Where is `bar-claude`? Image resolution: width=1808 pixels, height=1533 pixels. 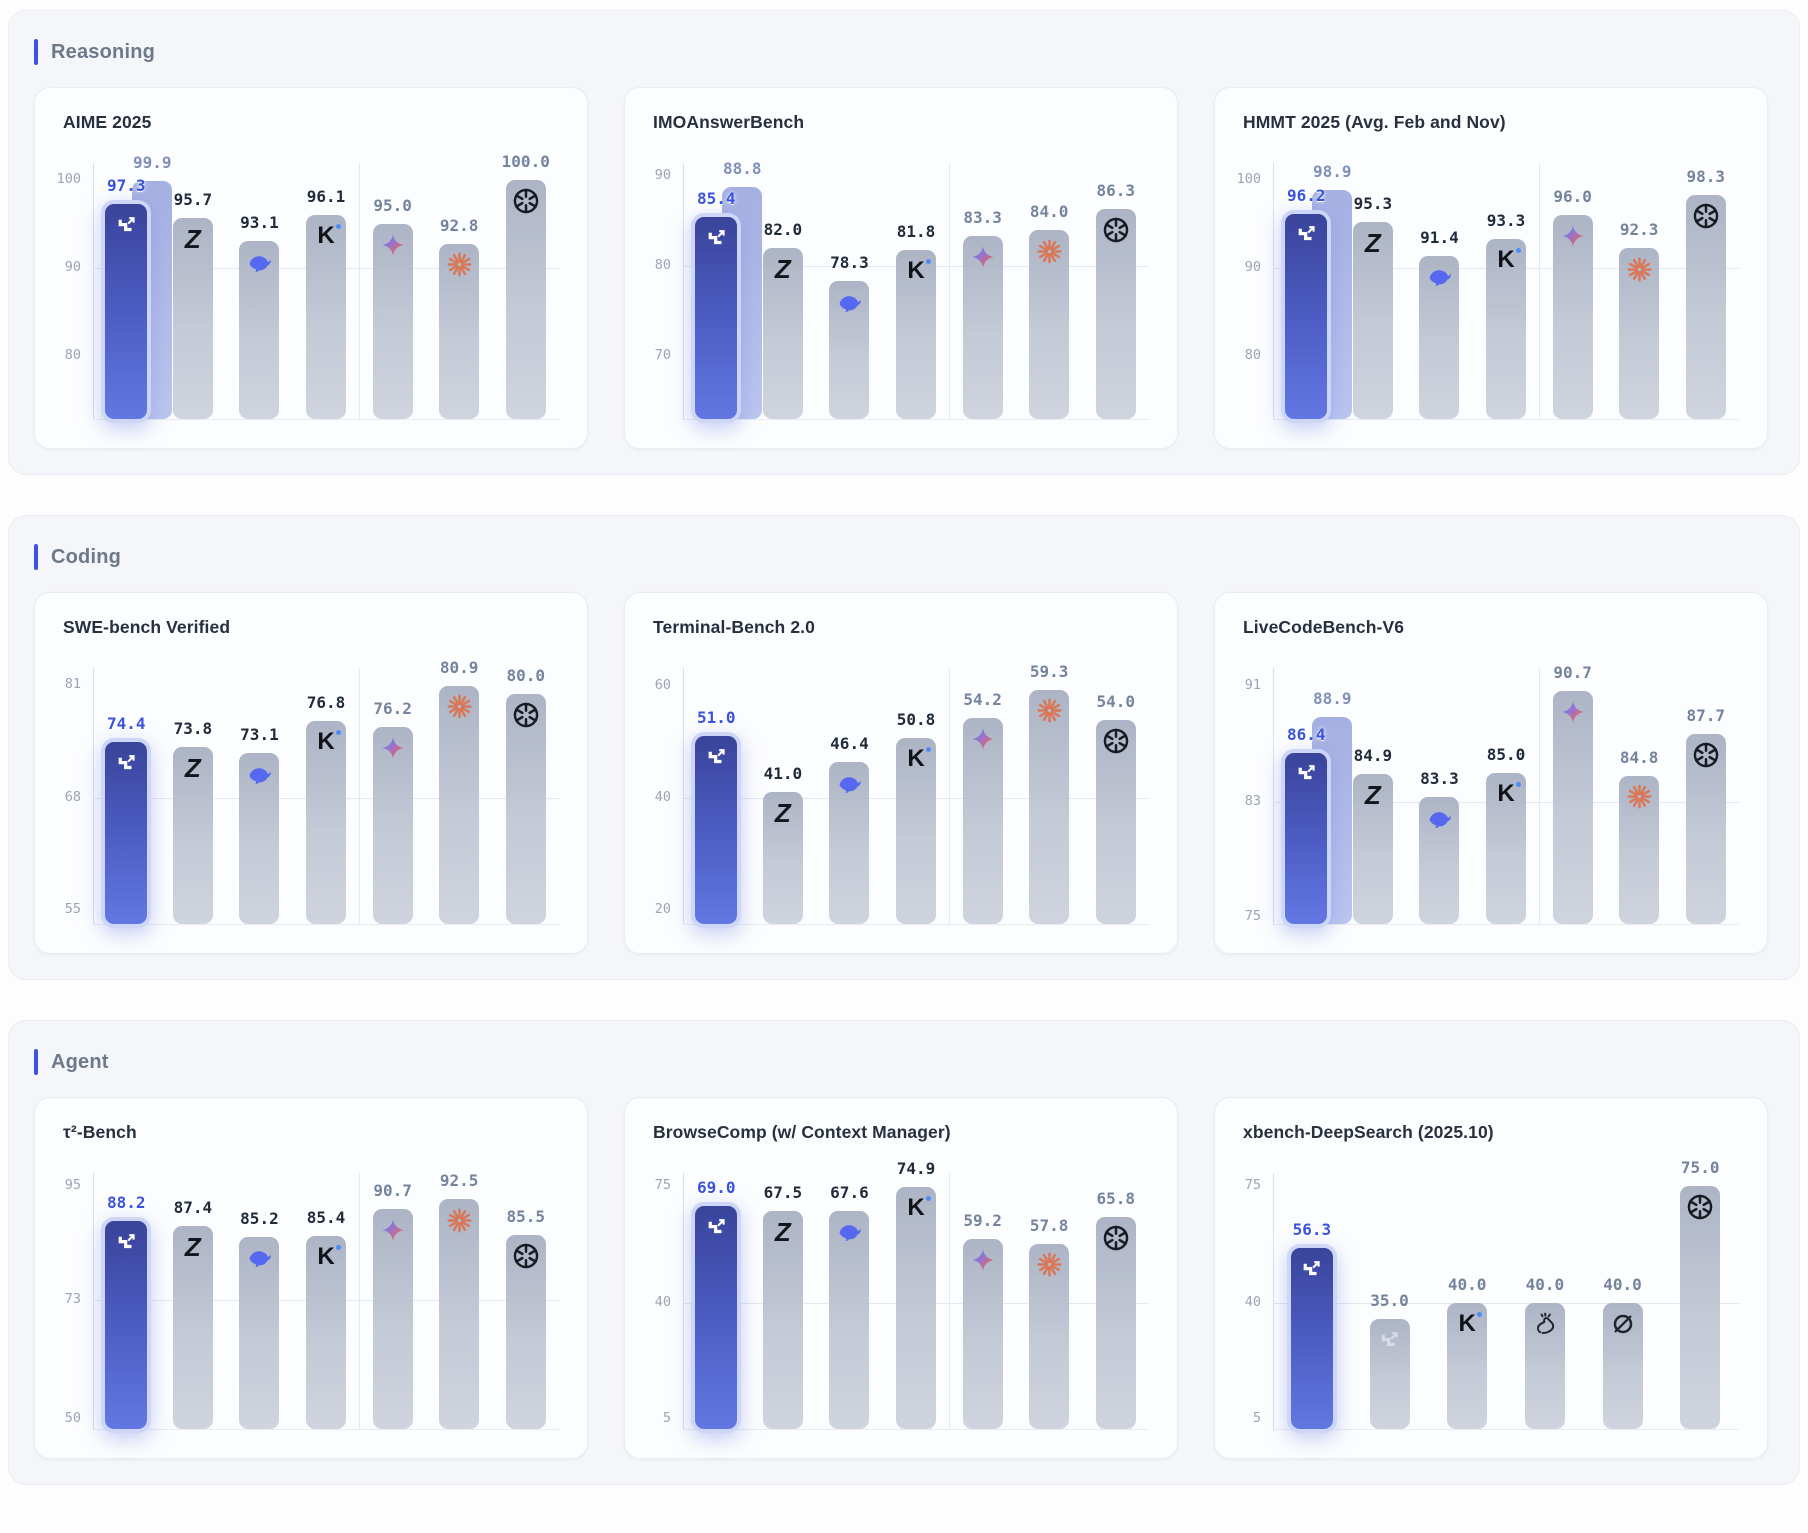
bar-claude is located at coordinates (459, 331).